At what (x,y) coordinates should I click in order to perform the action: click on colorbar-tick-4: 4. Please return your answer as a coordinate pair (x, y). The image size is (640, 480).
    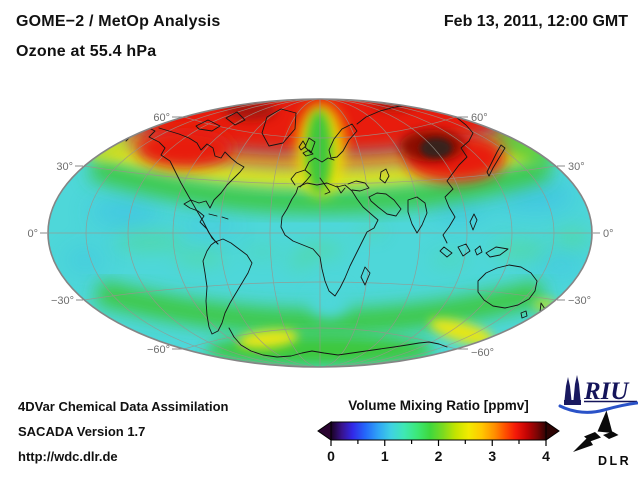
    Looking at the image, I should click on (546, 456).